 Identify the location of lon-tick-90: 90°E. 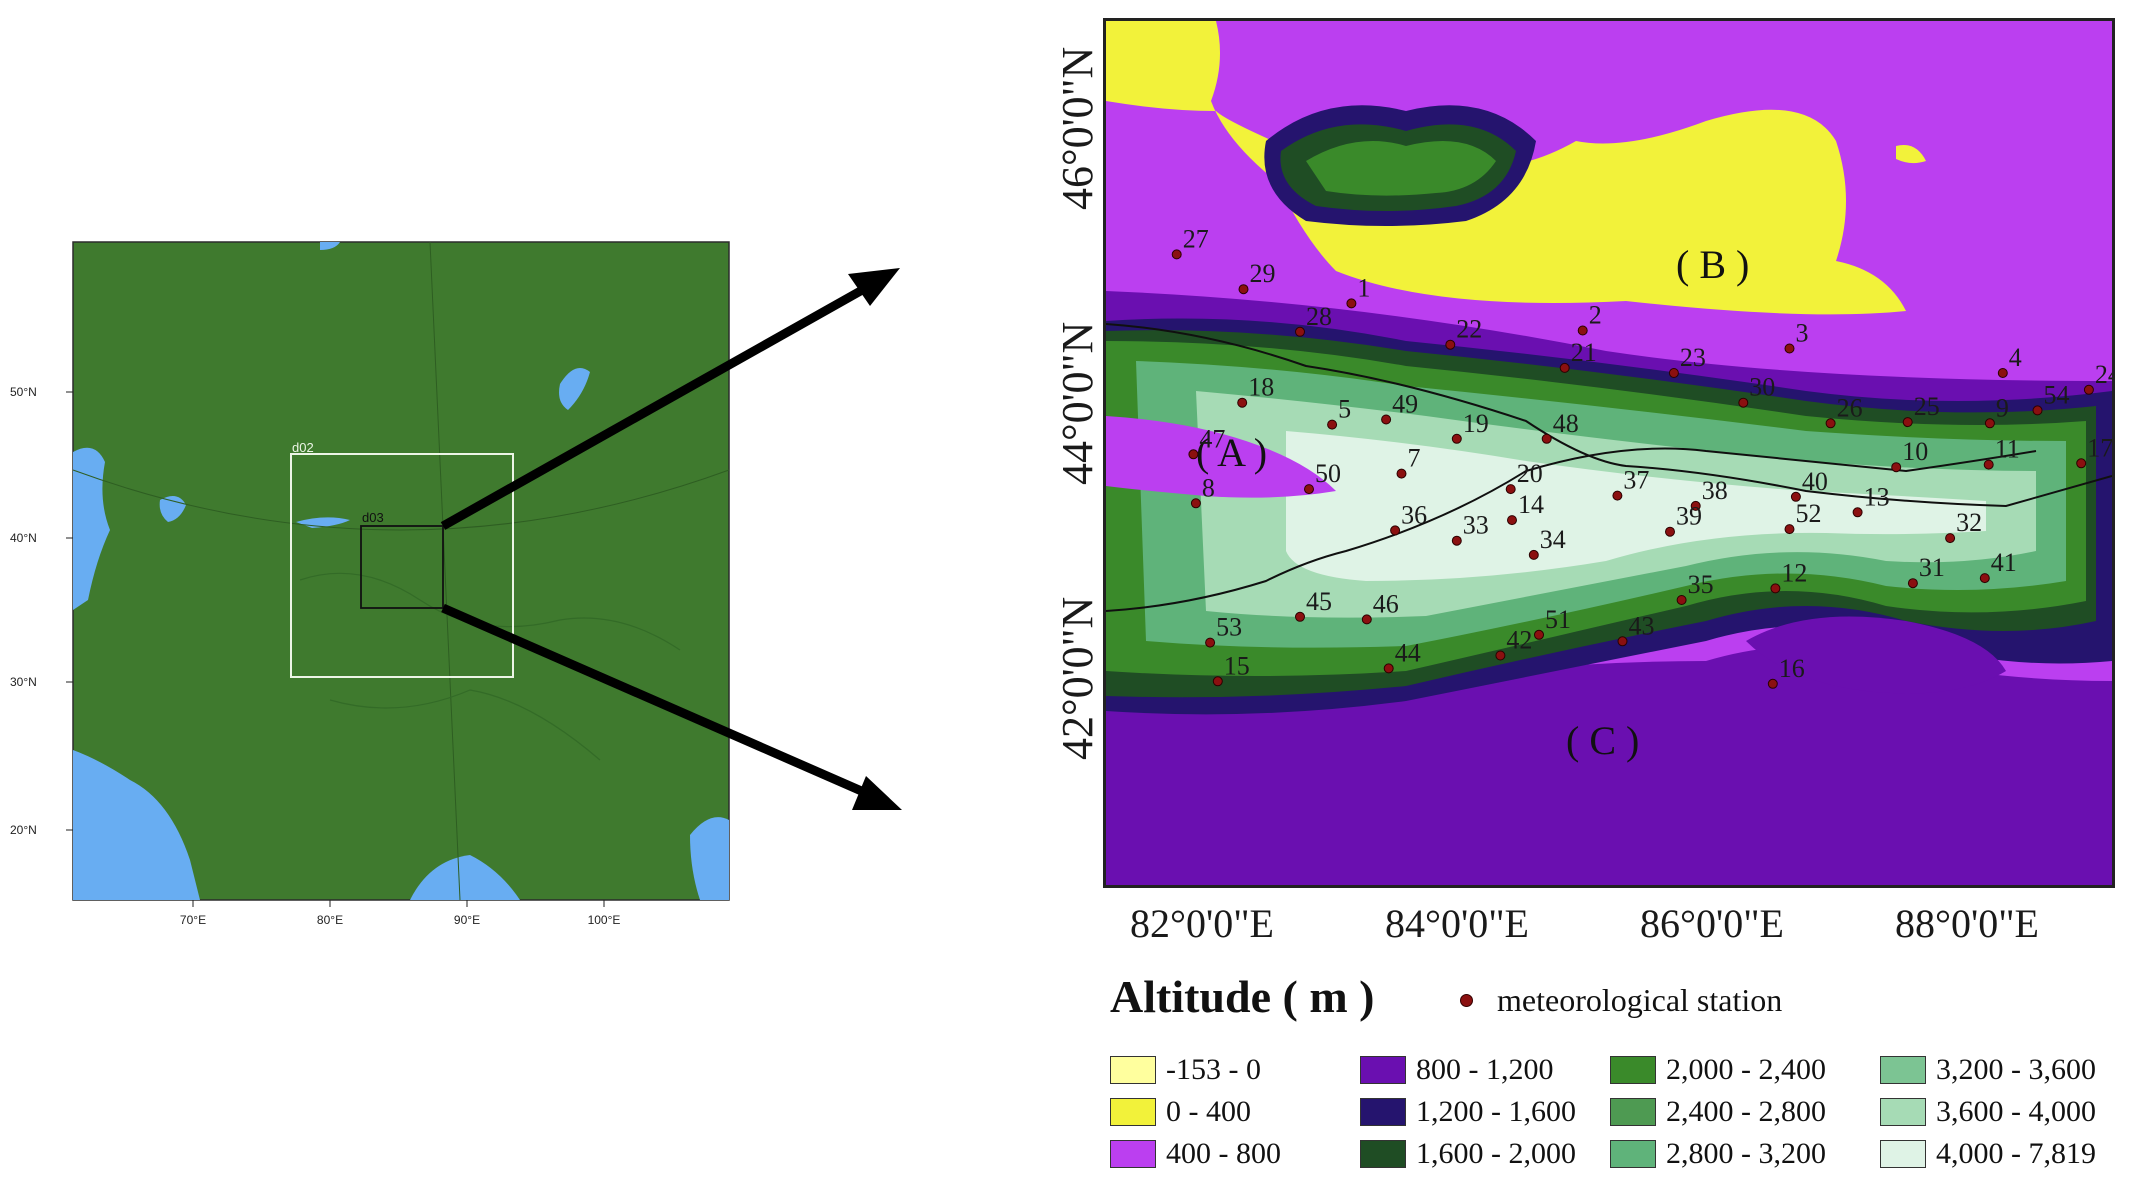
(467, 920).